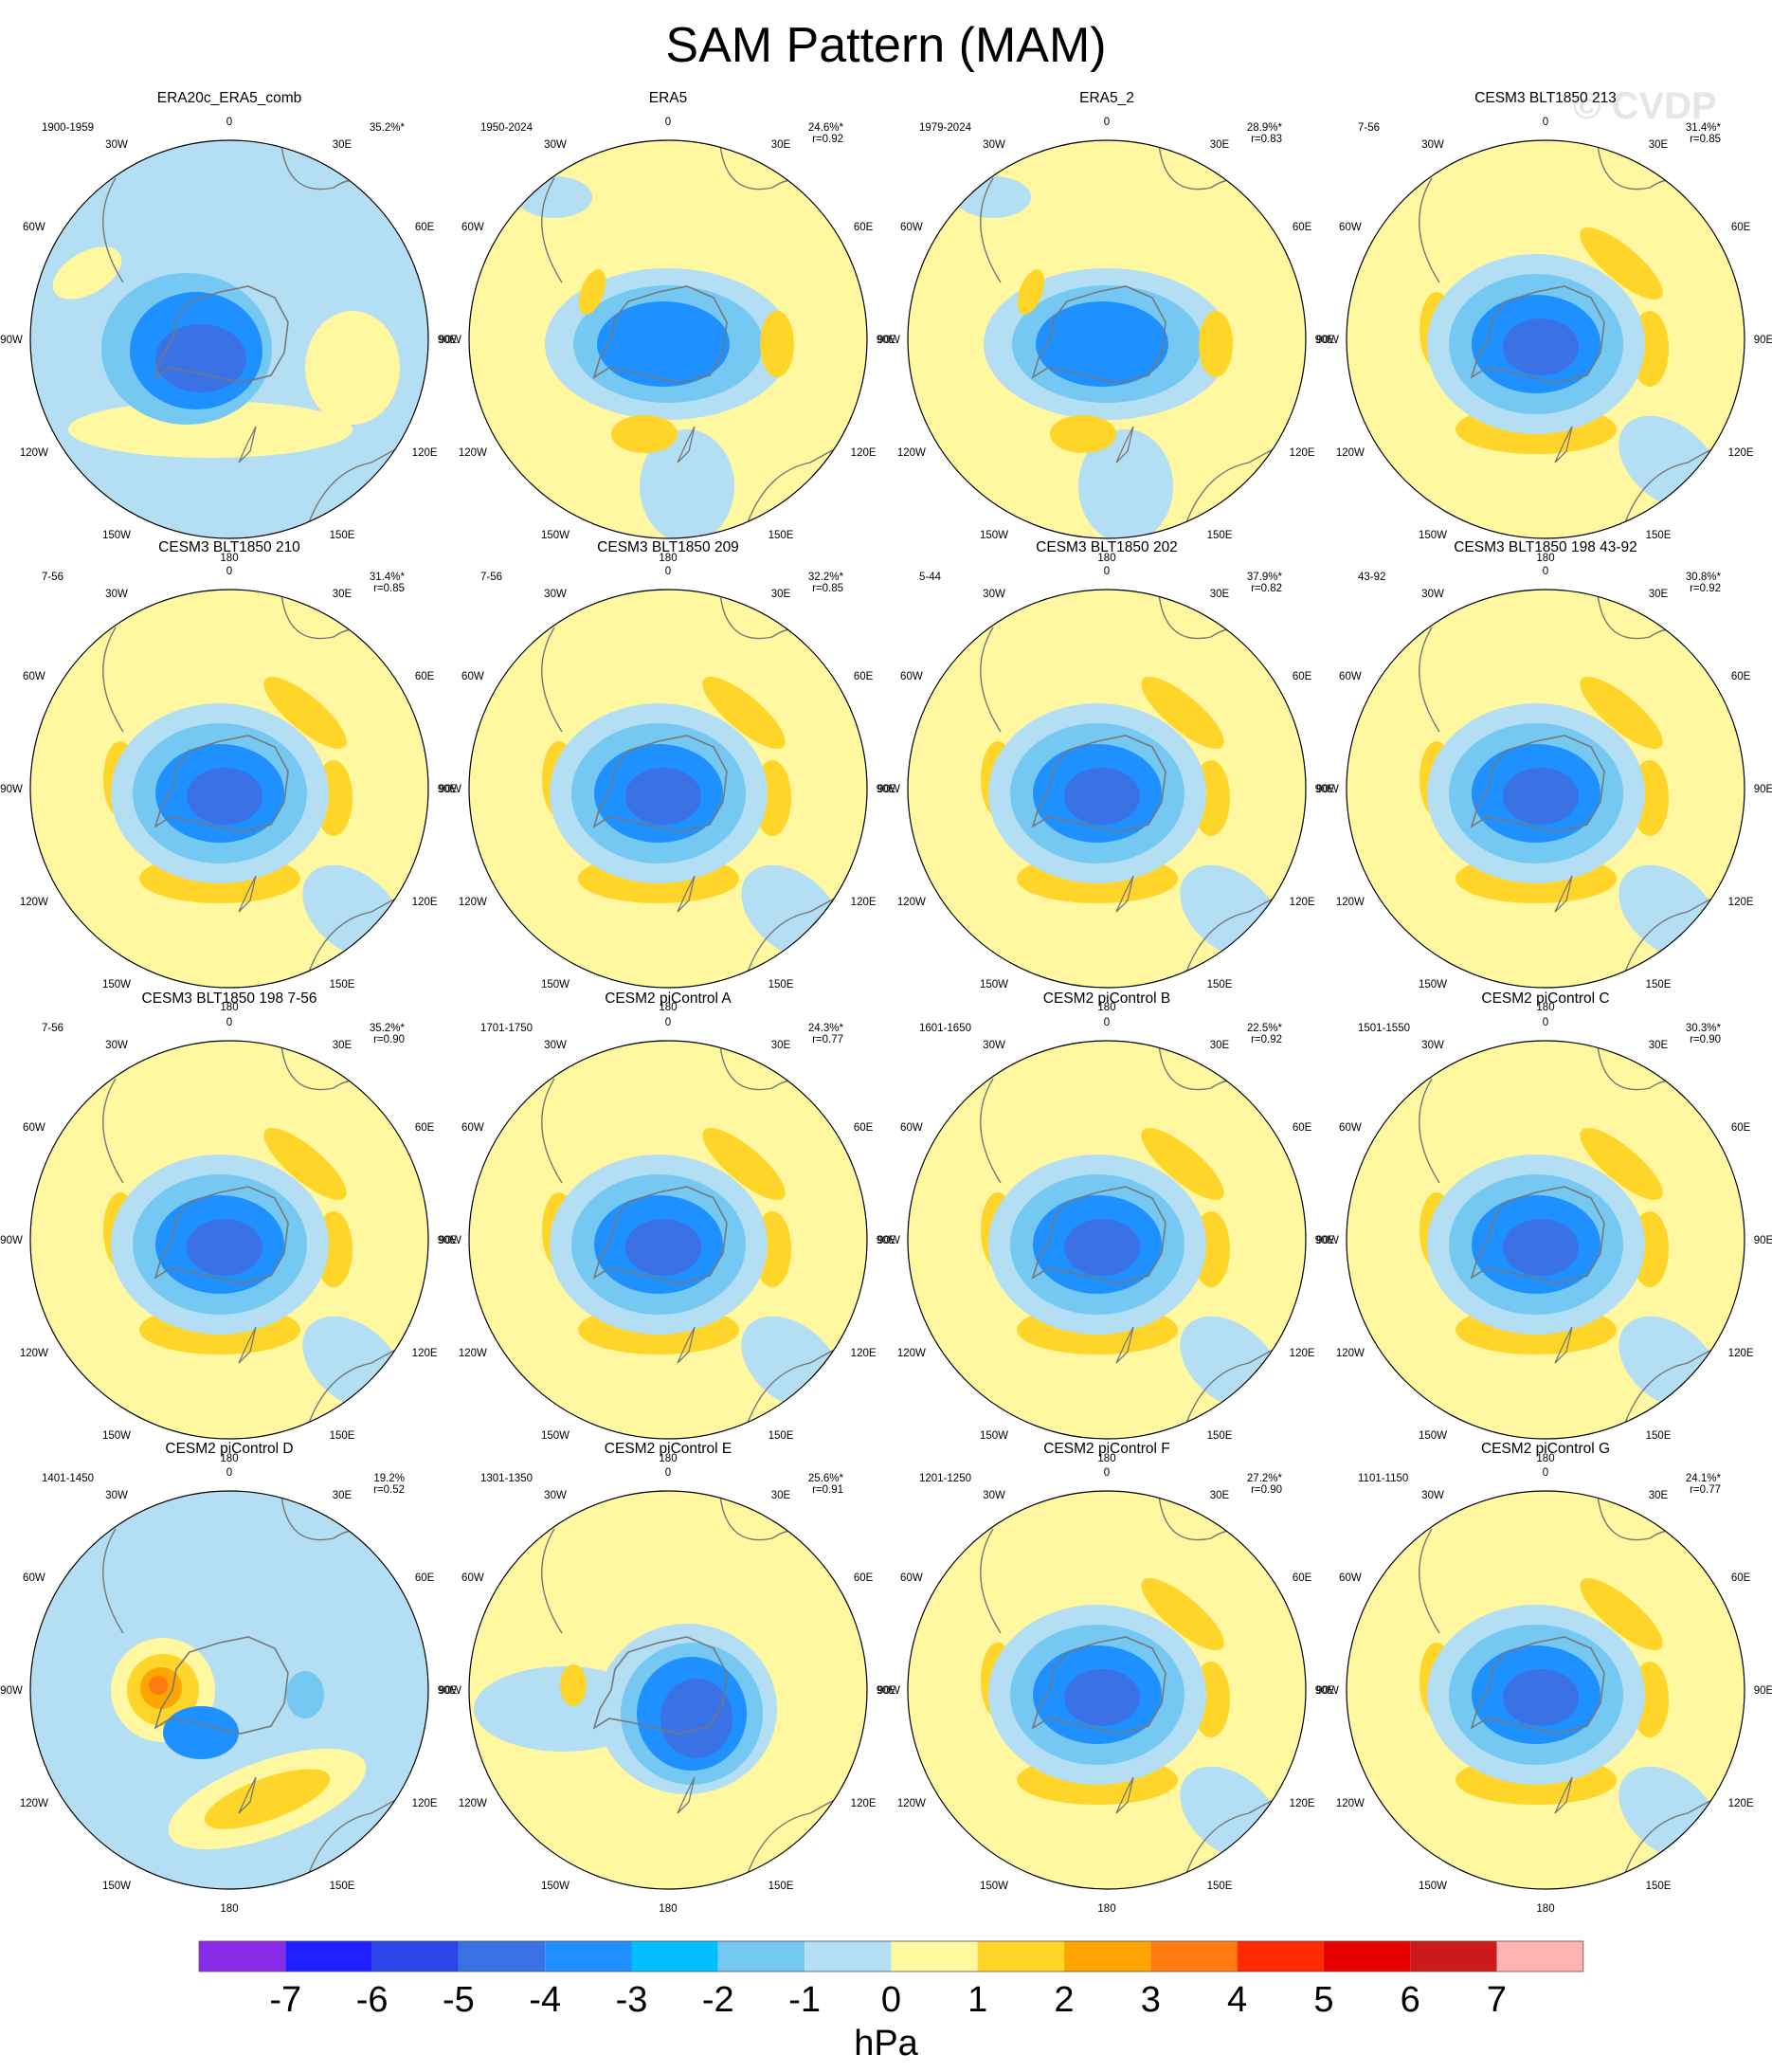  I want to click on colorbar-tick-label: 6, so click(1410, 2000).